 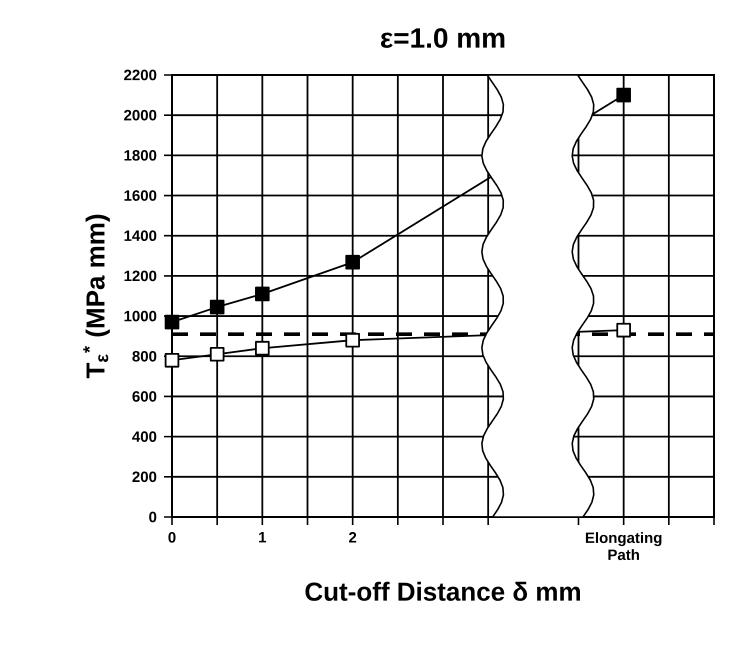 I want to click on x-axis-title: Cut-off Distance δ mm, so click(x=442, y=591).